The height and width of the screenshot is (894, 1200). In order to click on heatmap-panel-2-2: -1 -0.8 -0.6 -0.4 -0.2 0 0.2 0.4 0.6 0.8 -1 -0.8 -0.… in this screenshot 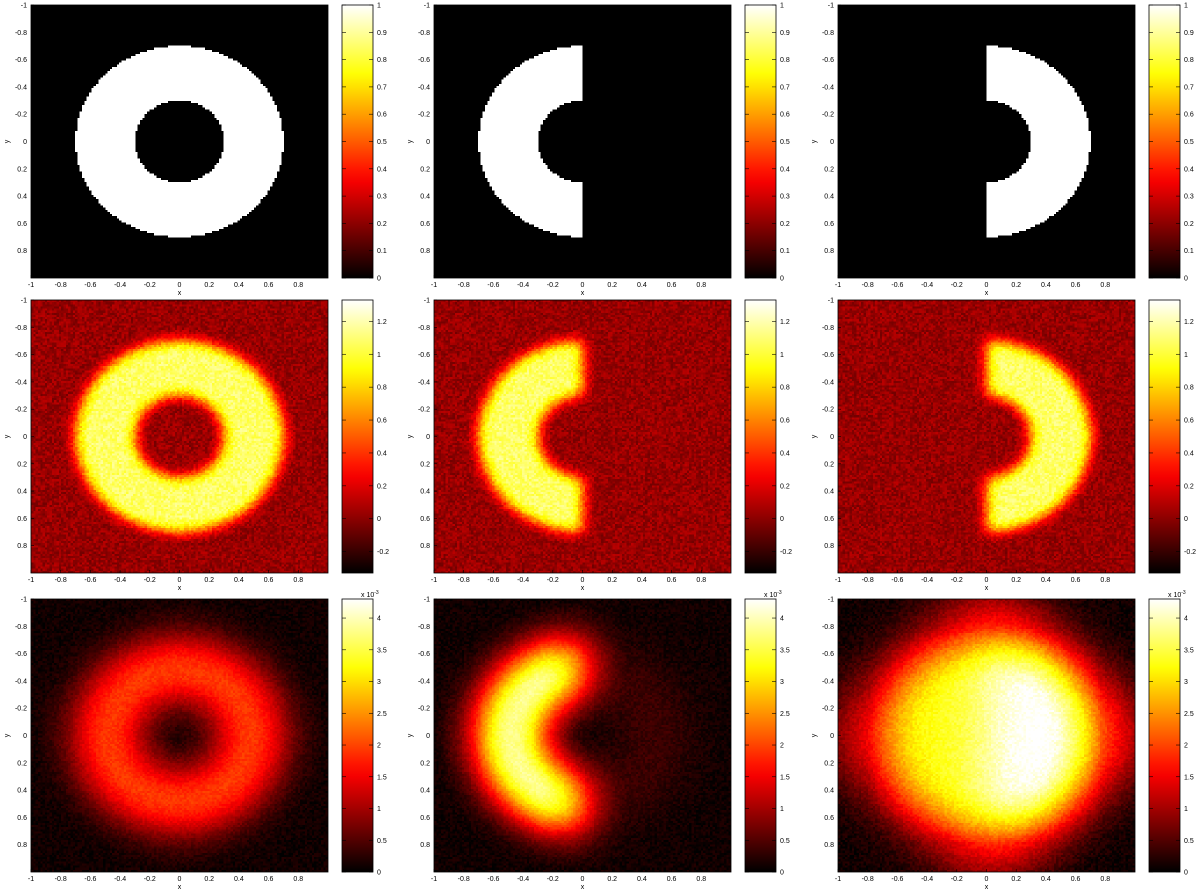, I will do `click(1002, 740)`.